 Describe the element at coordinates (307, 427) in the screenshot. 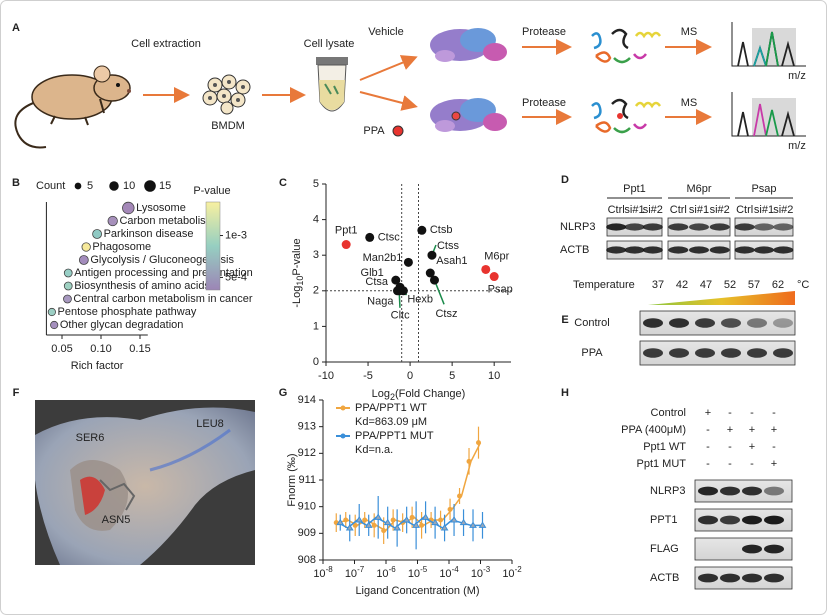

I see `y-tick-label: 913` at that location.